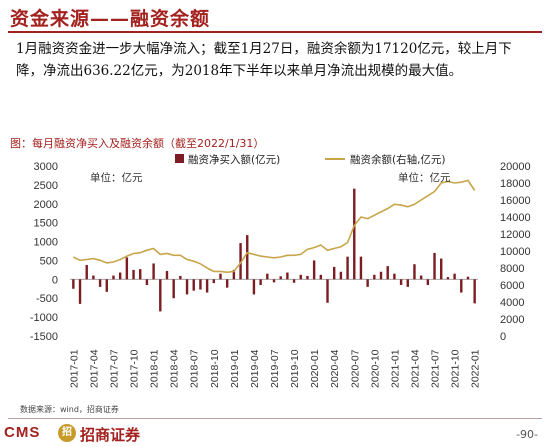 This screenshot has height=447, width=550. I want to click on x-tick-label: 2018-10, so click(215, 368).